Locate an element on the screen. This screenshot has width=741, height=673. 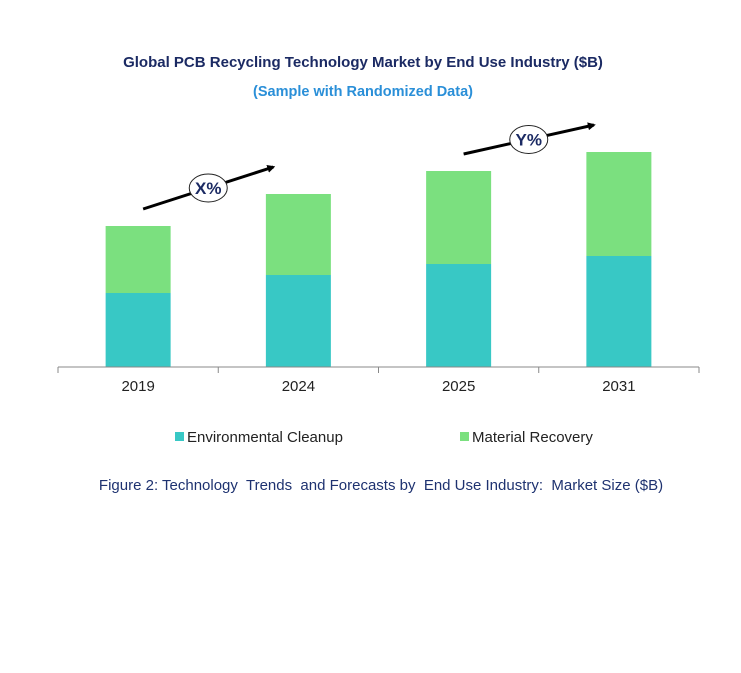
legend-swatch-material-recovery is located at coordinates (464, 436).